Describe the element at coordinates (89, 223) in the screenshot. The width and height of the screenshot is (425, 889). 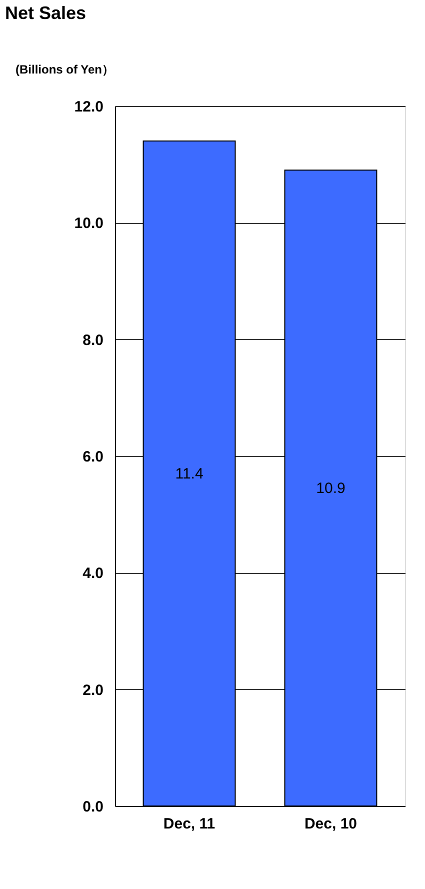
I see `y-tick-label: 10.0` at that location.